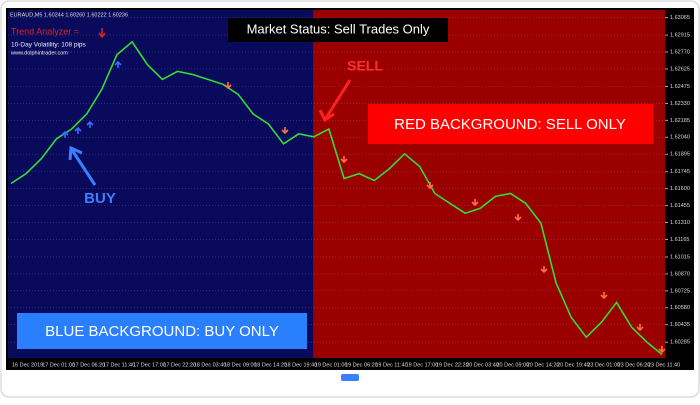  Describe the element at coordinates (634, 365) in the screenshot. I see `x-tick-label: 23 Dec 06:20` at that location.